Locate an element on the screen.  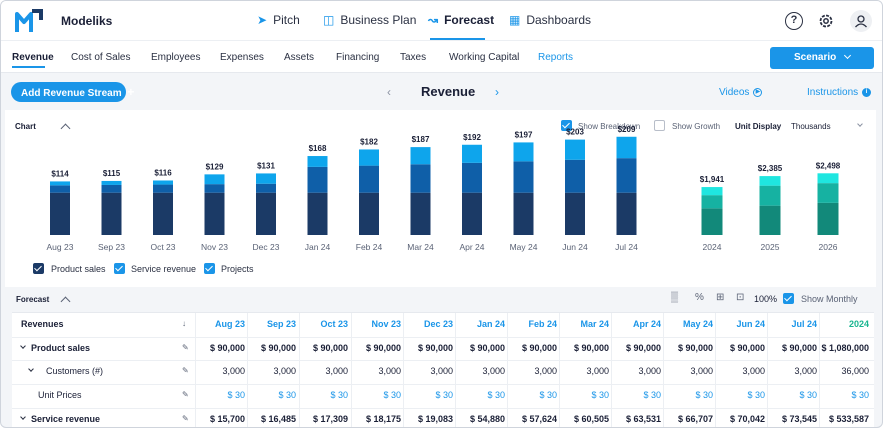
nav-forecast: ↝ Forecast is located at coordinates (461, 20).